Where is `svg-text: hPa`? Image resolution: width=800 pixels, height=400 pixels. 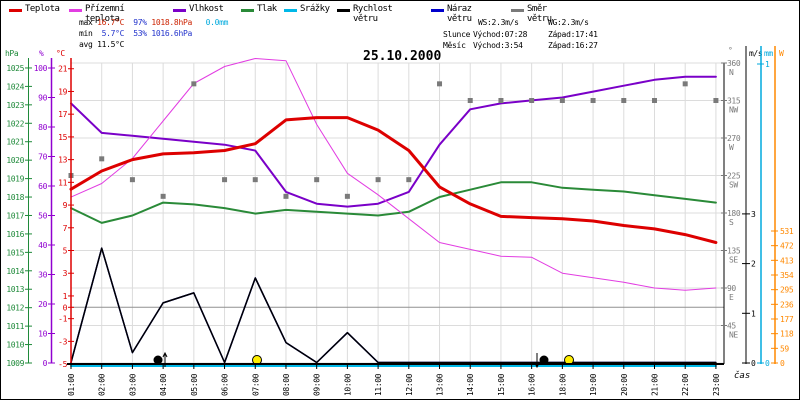 svg-text: hPa is located at coordinates (12, 53).